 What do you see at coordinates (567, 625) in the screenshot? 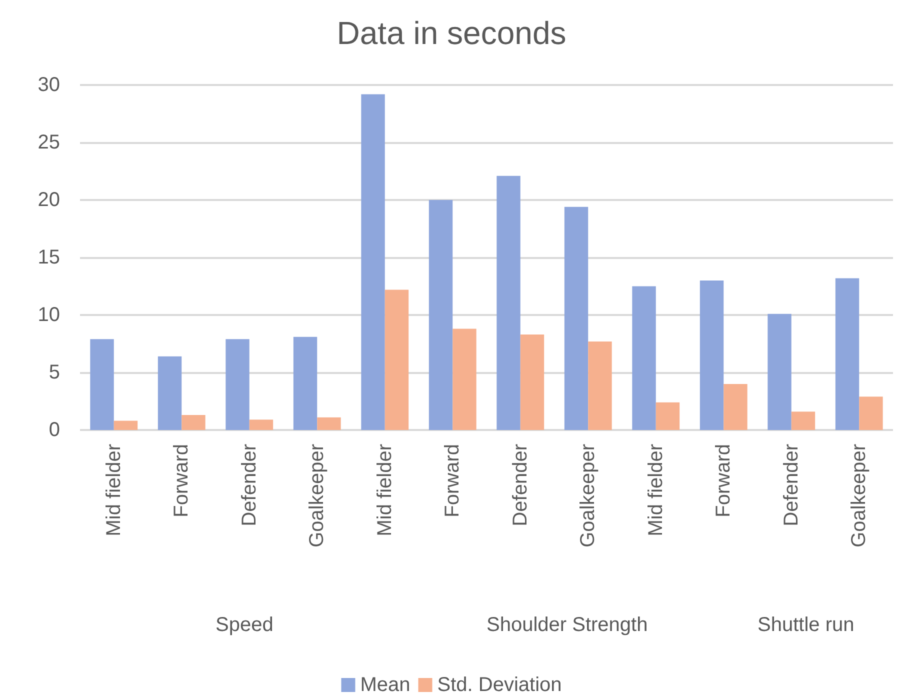
I see `text: Shoulder Strength` at bounding box center [567, 625].